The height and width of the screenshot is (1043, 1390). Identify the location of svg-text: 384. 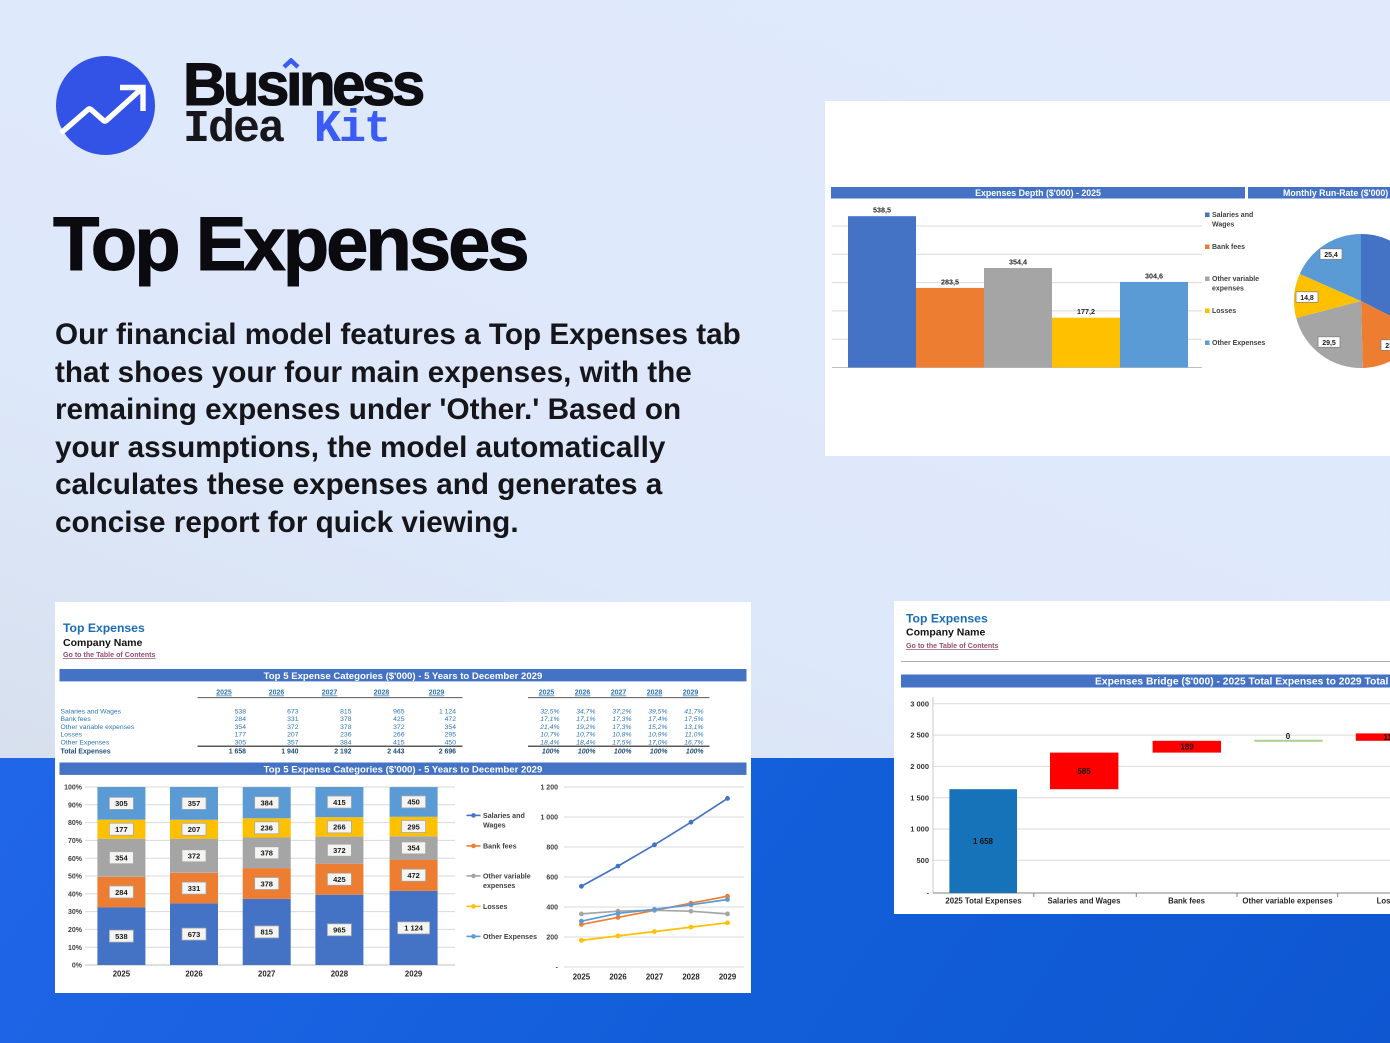
(346, 742).